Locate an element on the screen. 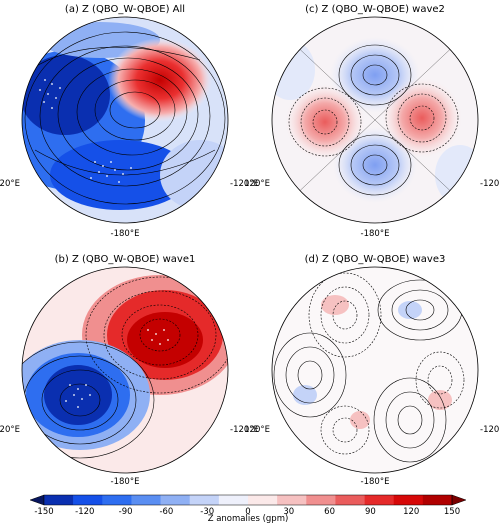  colorbar-tick-label: -120 is located at coordinates (84, 512).